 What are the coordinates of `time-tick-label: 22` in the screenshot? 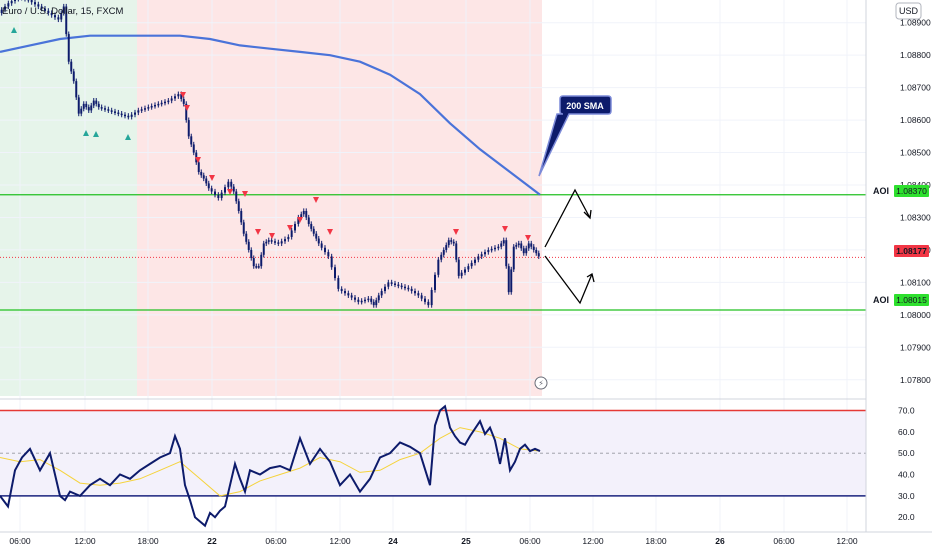 It's located at (212, 541).